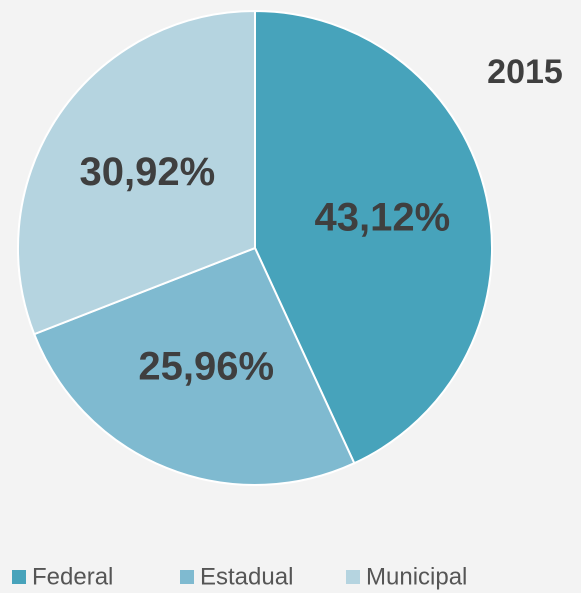  Describe the element at coordinates (416, 576) in the screenshot. I see `legend-label: Municipal` at that location.